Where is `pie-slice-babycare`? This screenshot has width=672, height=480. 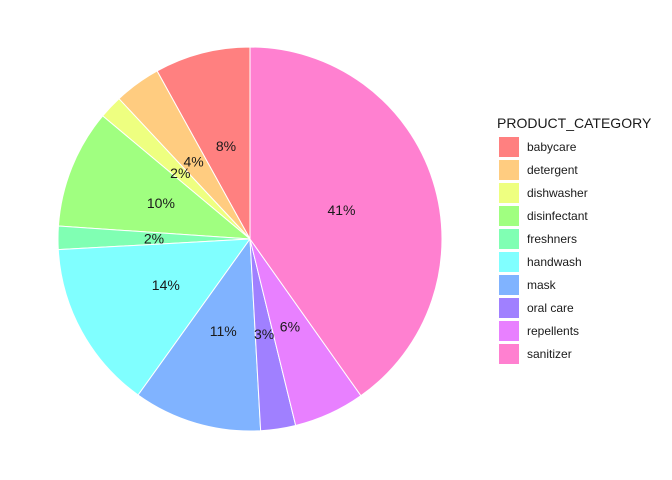
pie-slice-babycare is located at coordinates (203, 143).